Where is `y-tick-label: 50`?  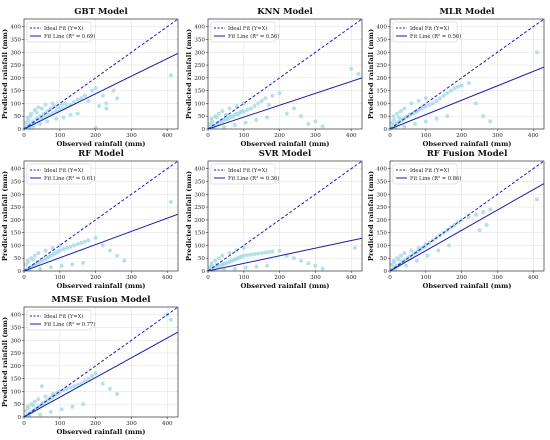 y-tick-label: 50 is located at coordinates (384, 259).